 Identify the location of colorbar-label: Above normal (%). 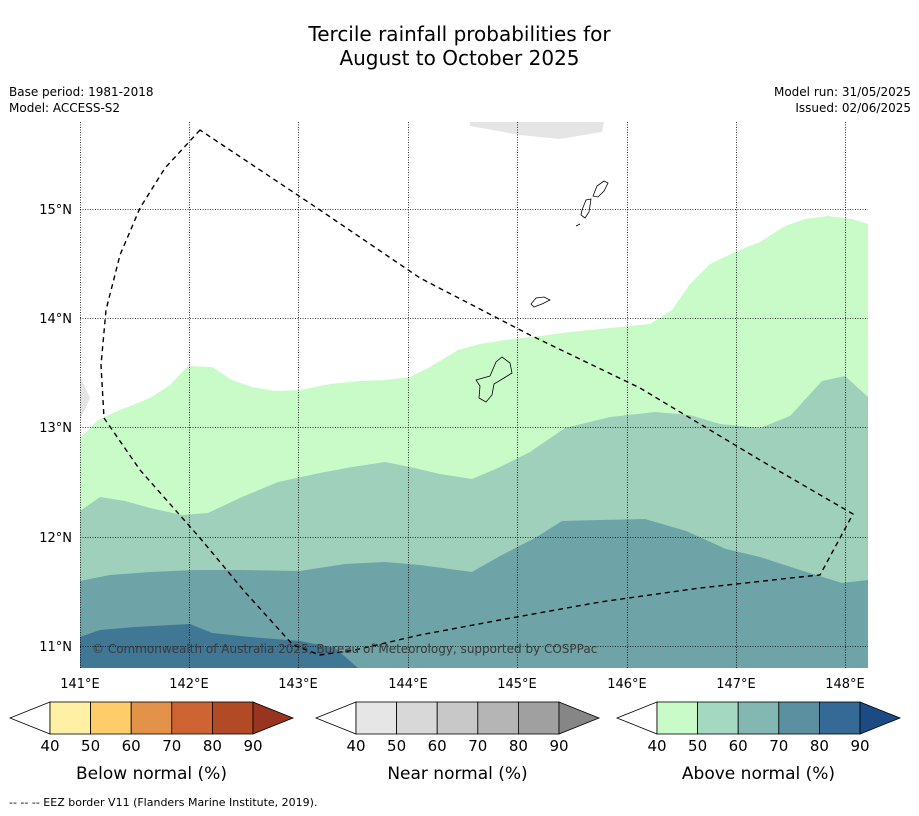
(758, 774).